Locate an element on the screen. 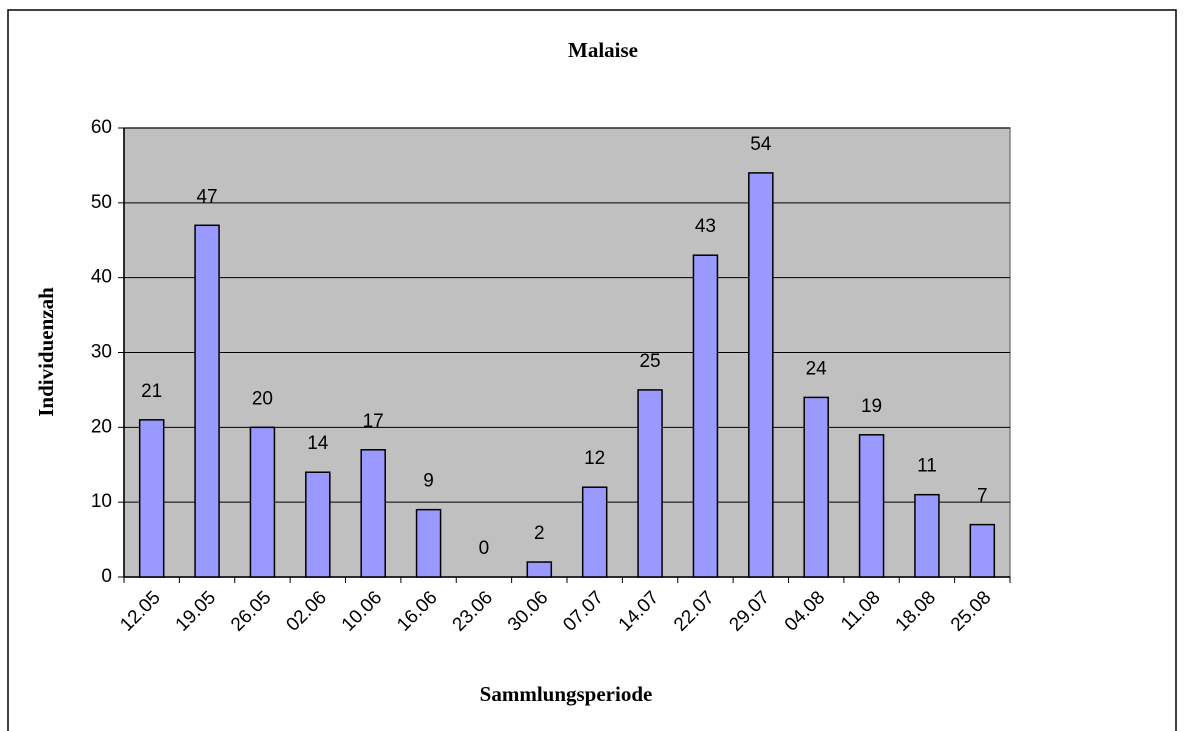  y-tick-label: 30 is located at coordinates (101, 352).